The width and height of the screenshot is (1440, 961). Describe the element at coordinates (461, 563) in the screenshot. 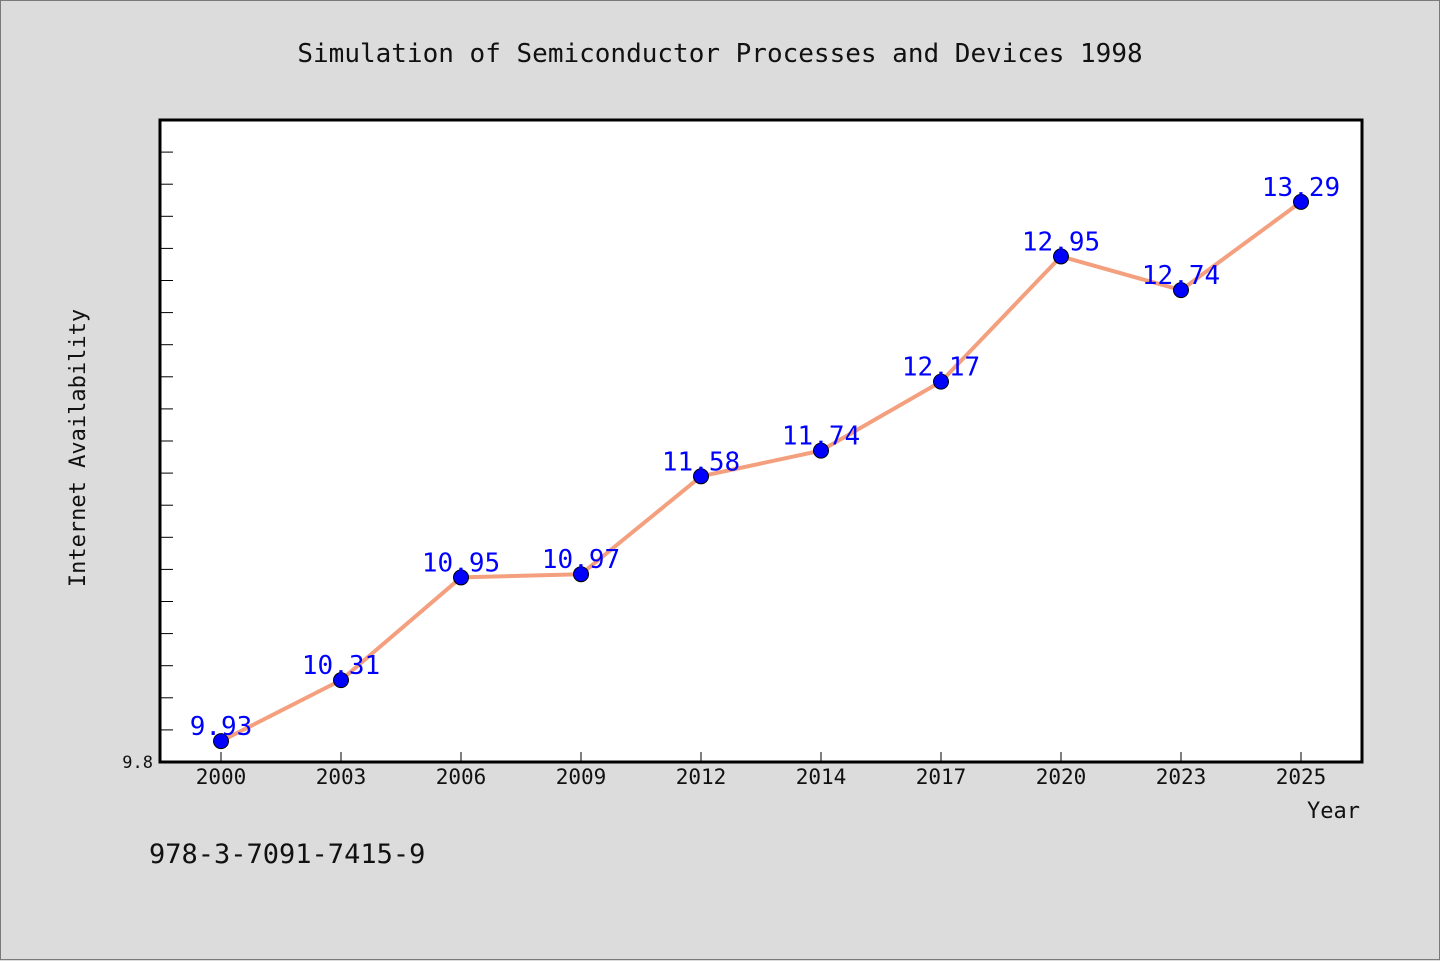

I see `data-label: 10.95` at that location.